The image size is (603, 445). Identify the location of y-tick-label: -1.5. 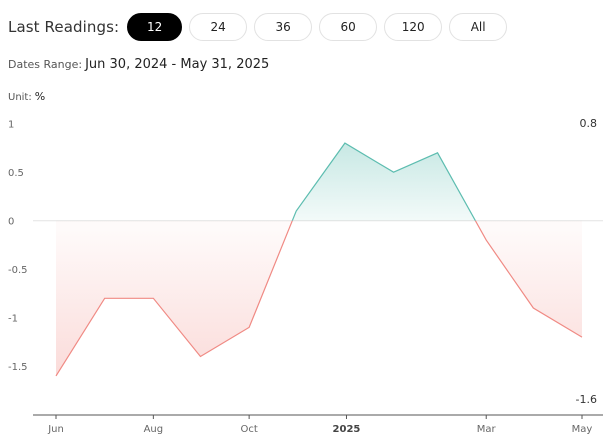
(18, 367).